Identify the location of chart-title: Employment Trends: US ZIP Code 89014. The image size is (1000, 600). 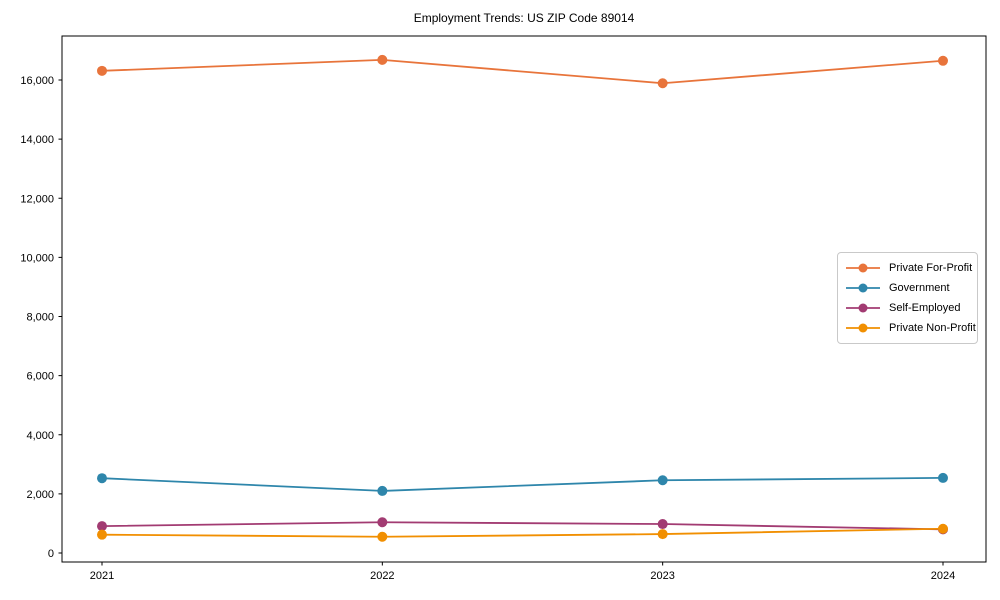
(524, 18).